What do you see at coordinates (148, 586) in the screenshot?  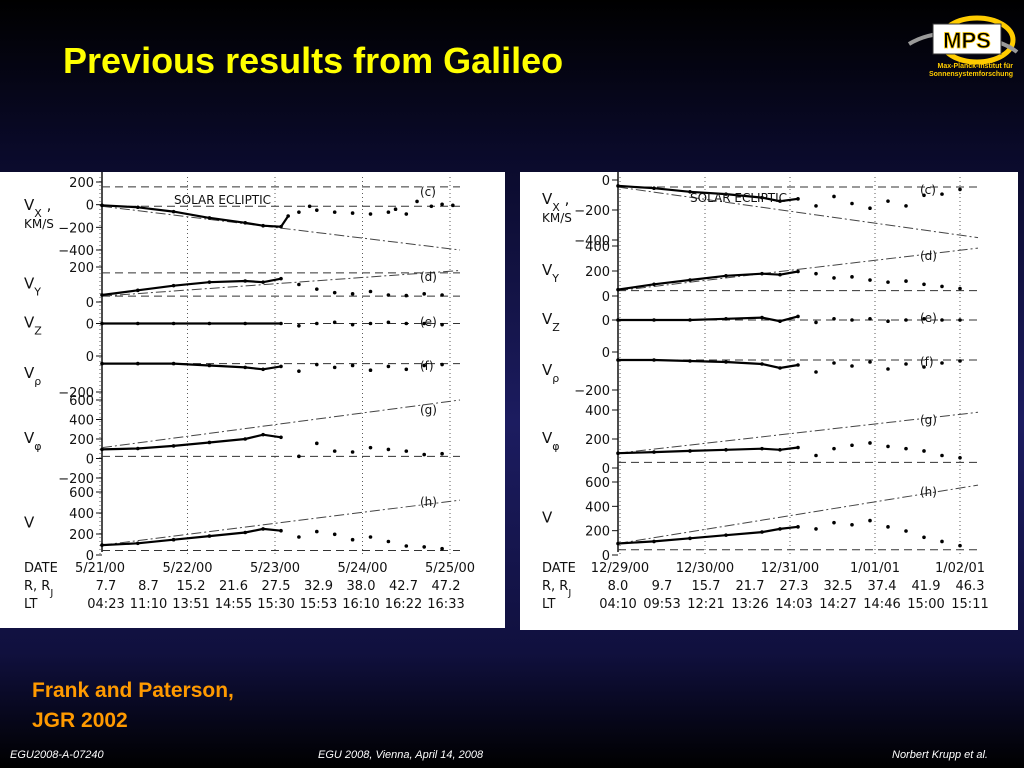 I see `distance-value: 8.7` at bounding box center [148, 586].